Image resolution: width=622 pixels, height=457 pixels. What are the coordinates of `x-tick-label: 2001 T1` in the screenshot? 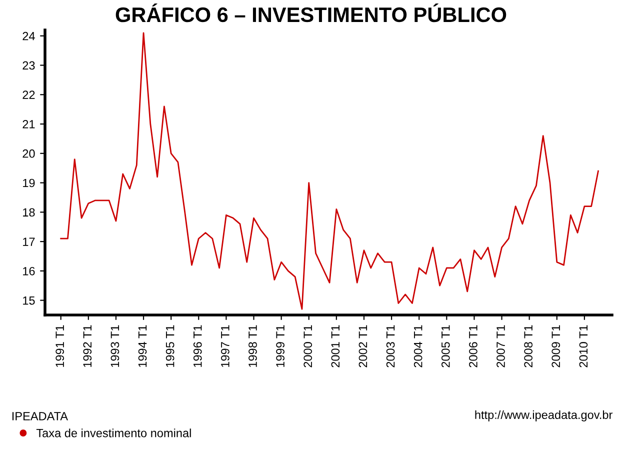 It's located at (335, 346).